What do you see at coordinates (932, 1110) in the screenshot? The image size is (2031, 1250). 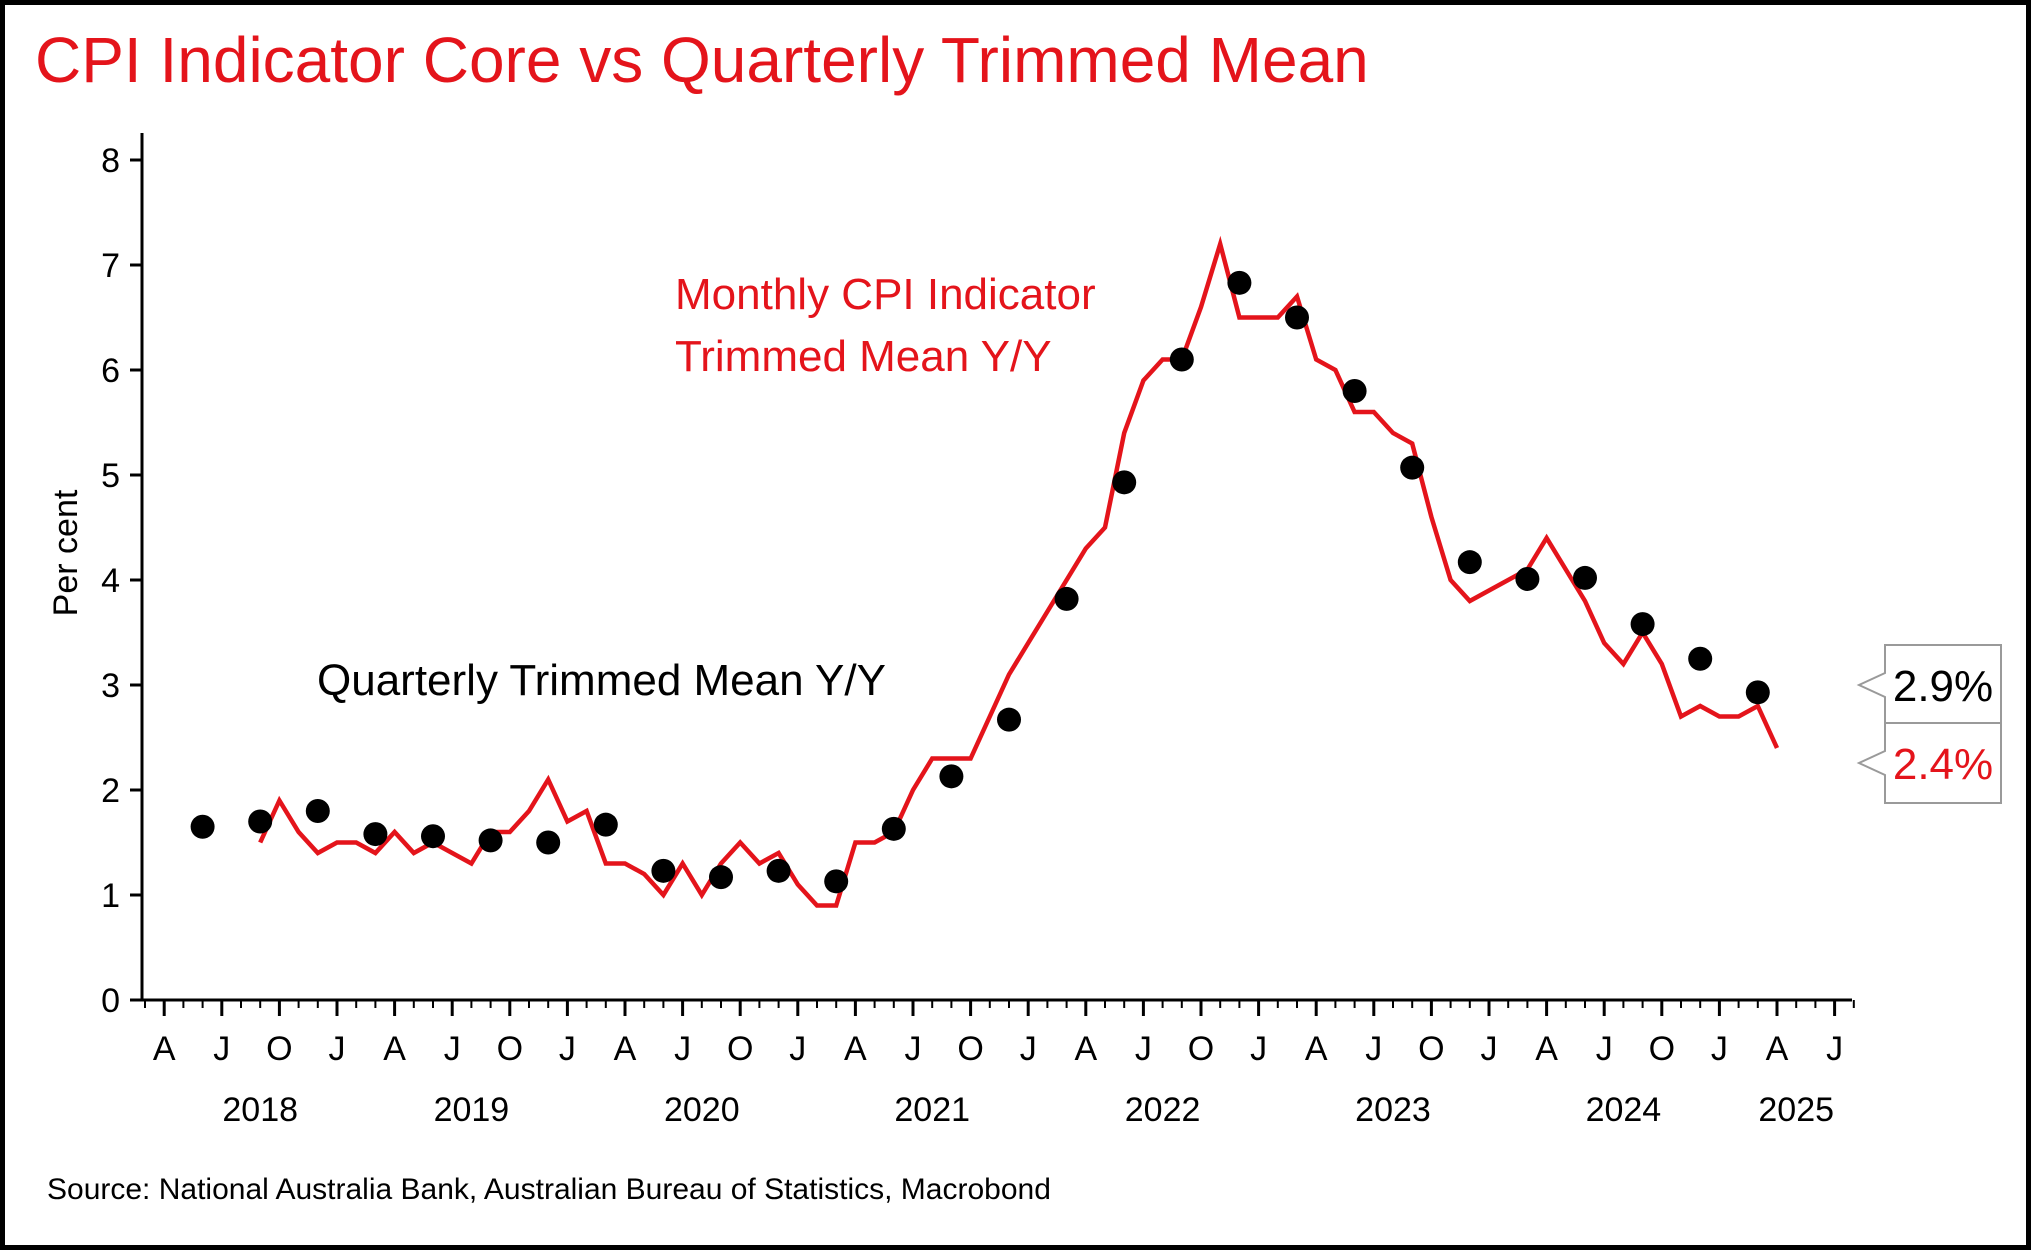 I see `x-year-label: 2021` at bounding box center [932, 1110].